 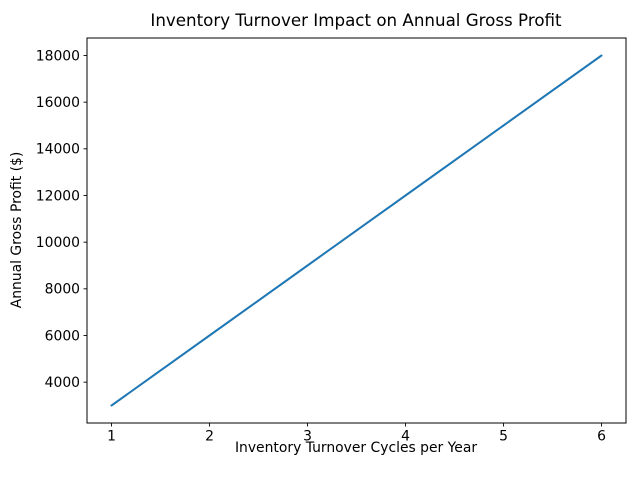 What do you see at coordinates (209, 437) in the screenshot?
I see `x-tick-label: 2` at bounding box center [209, 437].